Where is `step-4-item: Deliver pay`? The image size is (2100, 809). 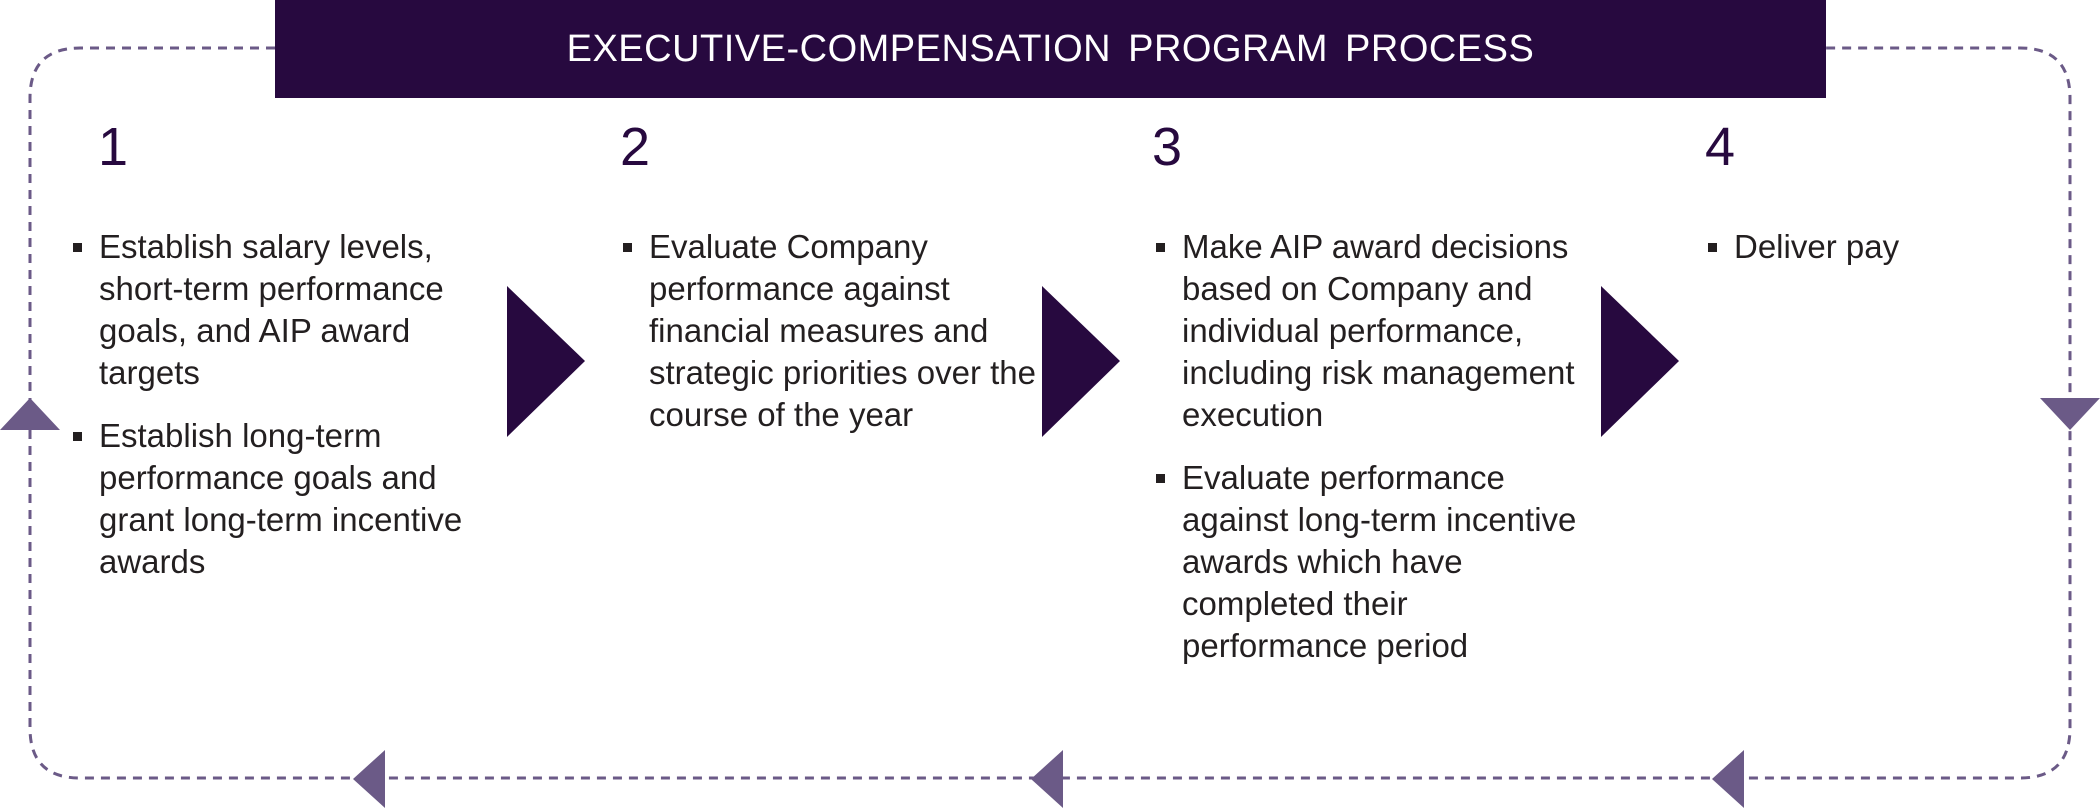 step-4-item: Deliver pay is located at coordinates (1858, 247).